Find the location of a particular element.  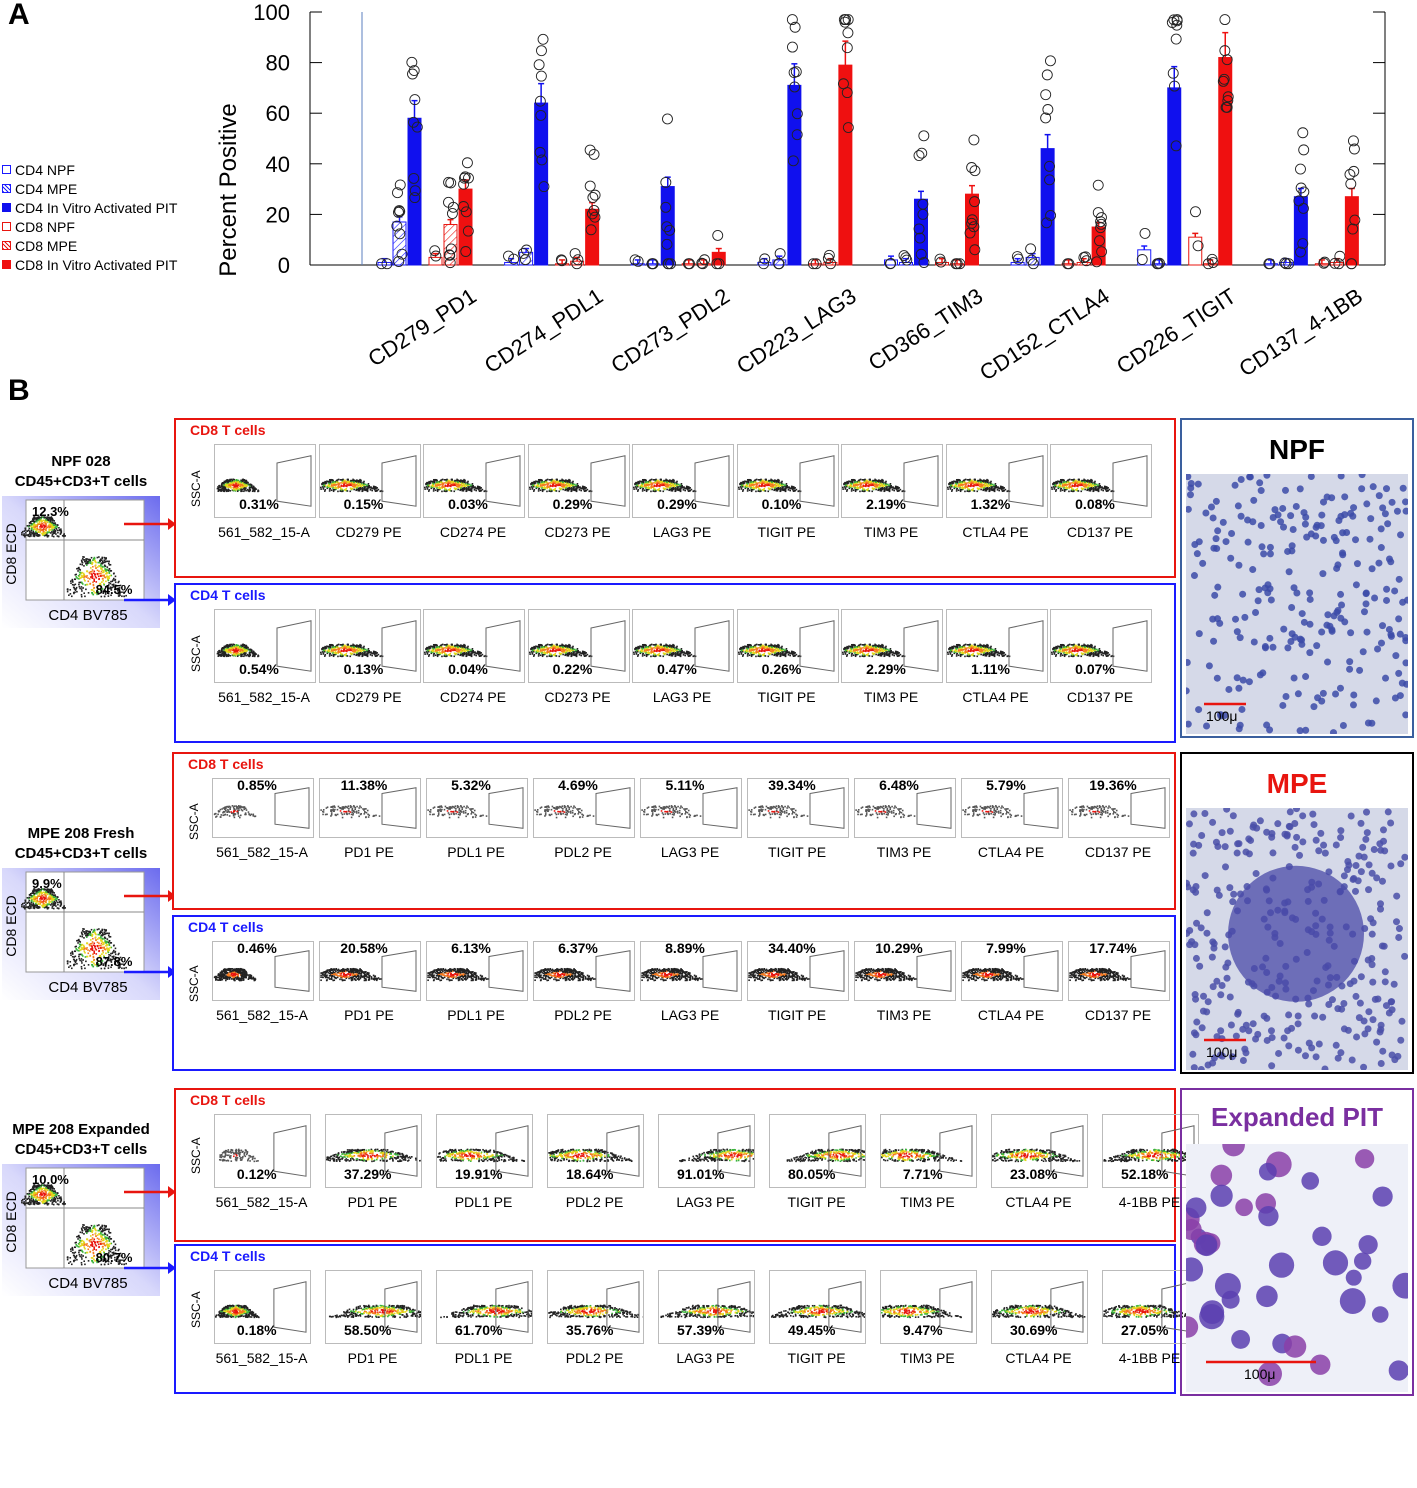

bar is located at coordinates (845, 165).